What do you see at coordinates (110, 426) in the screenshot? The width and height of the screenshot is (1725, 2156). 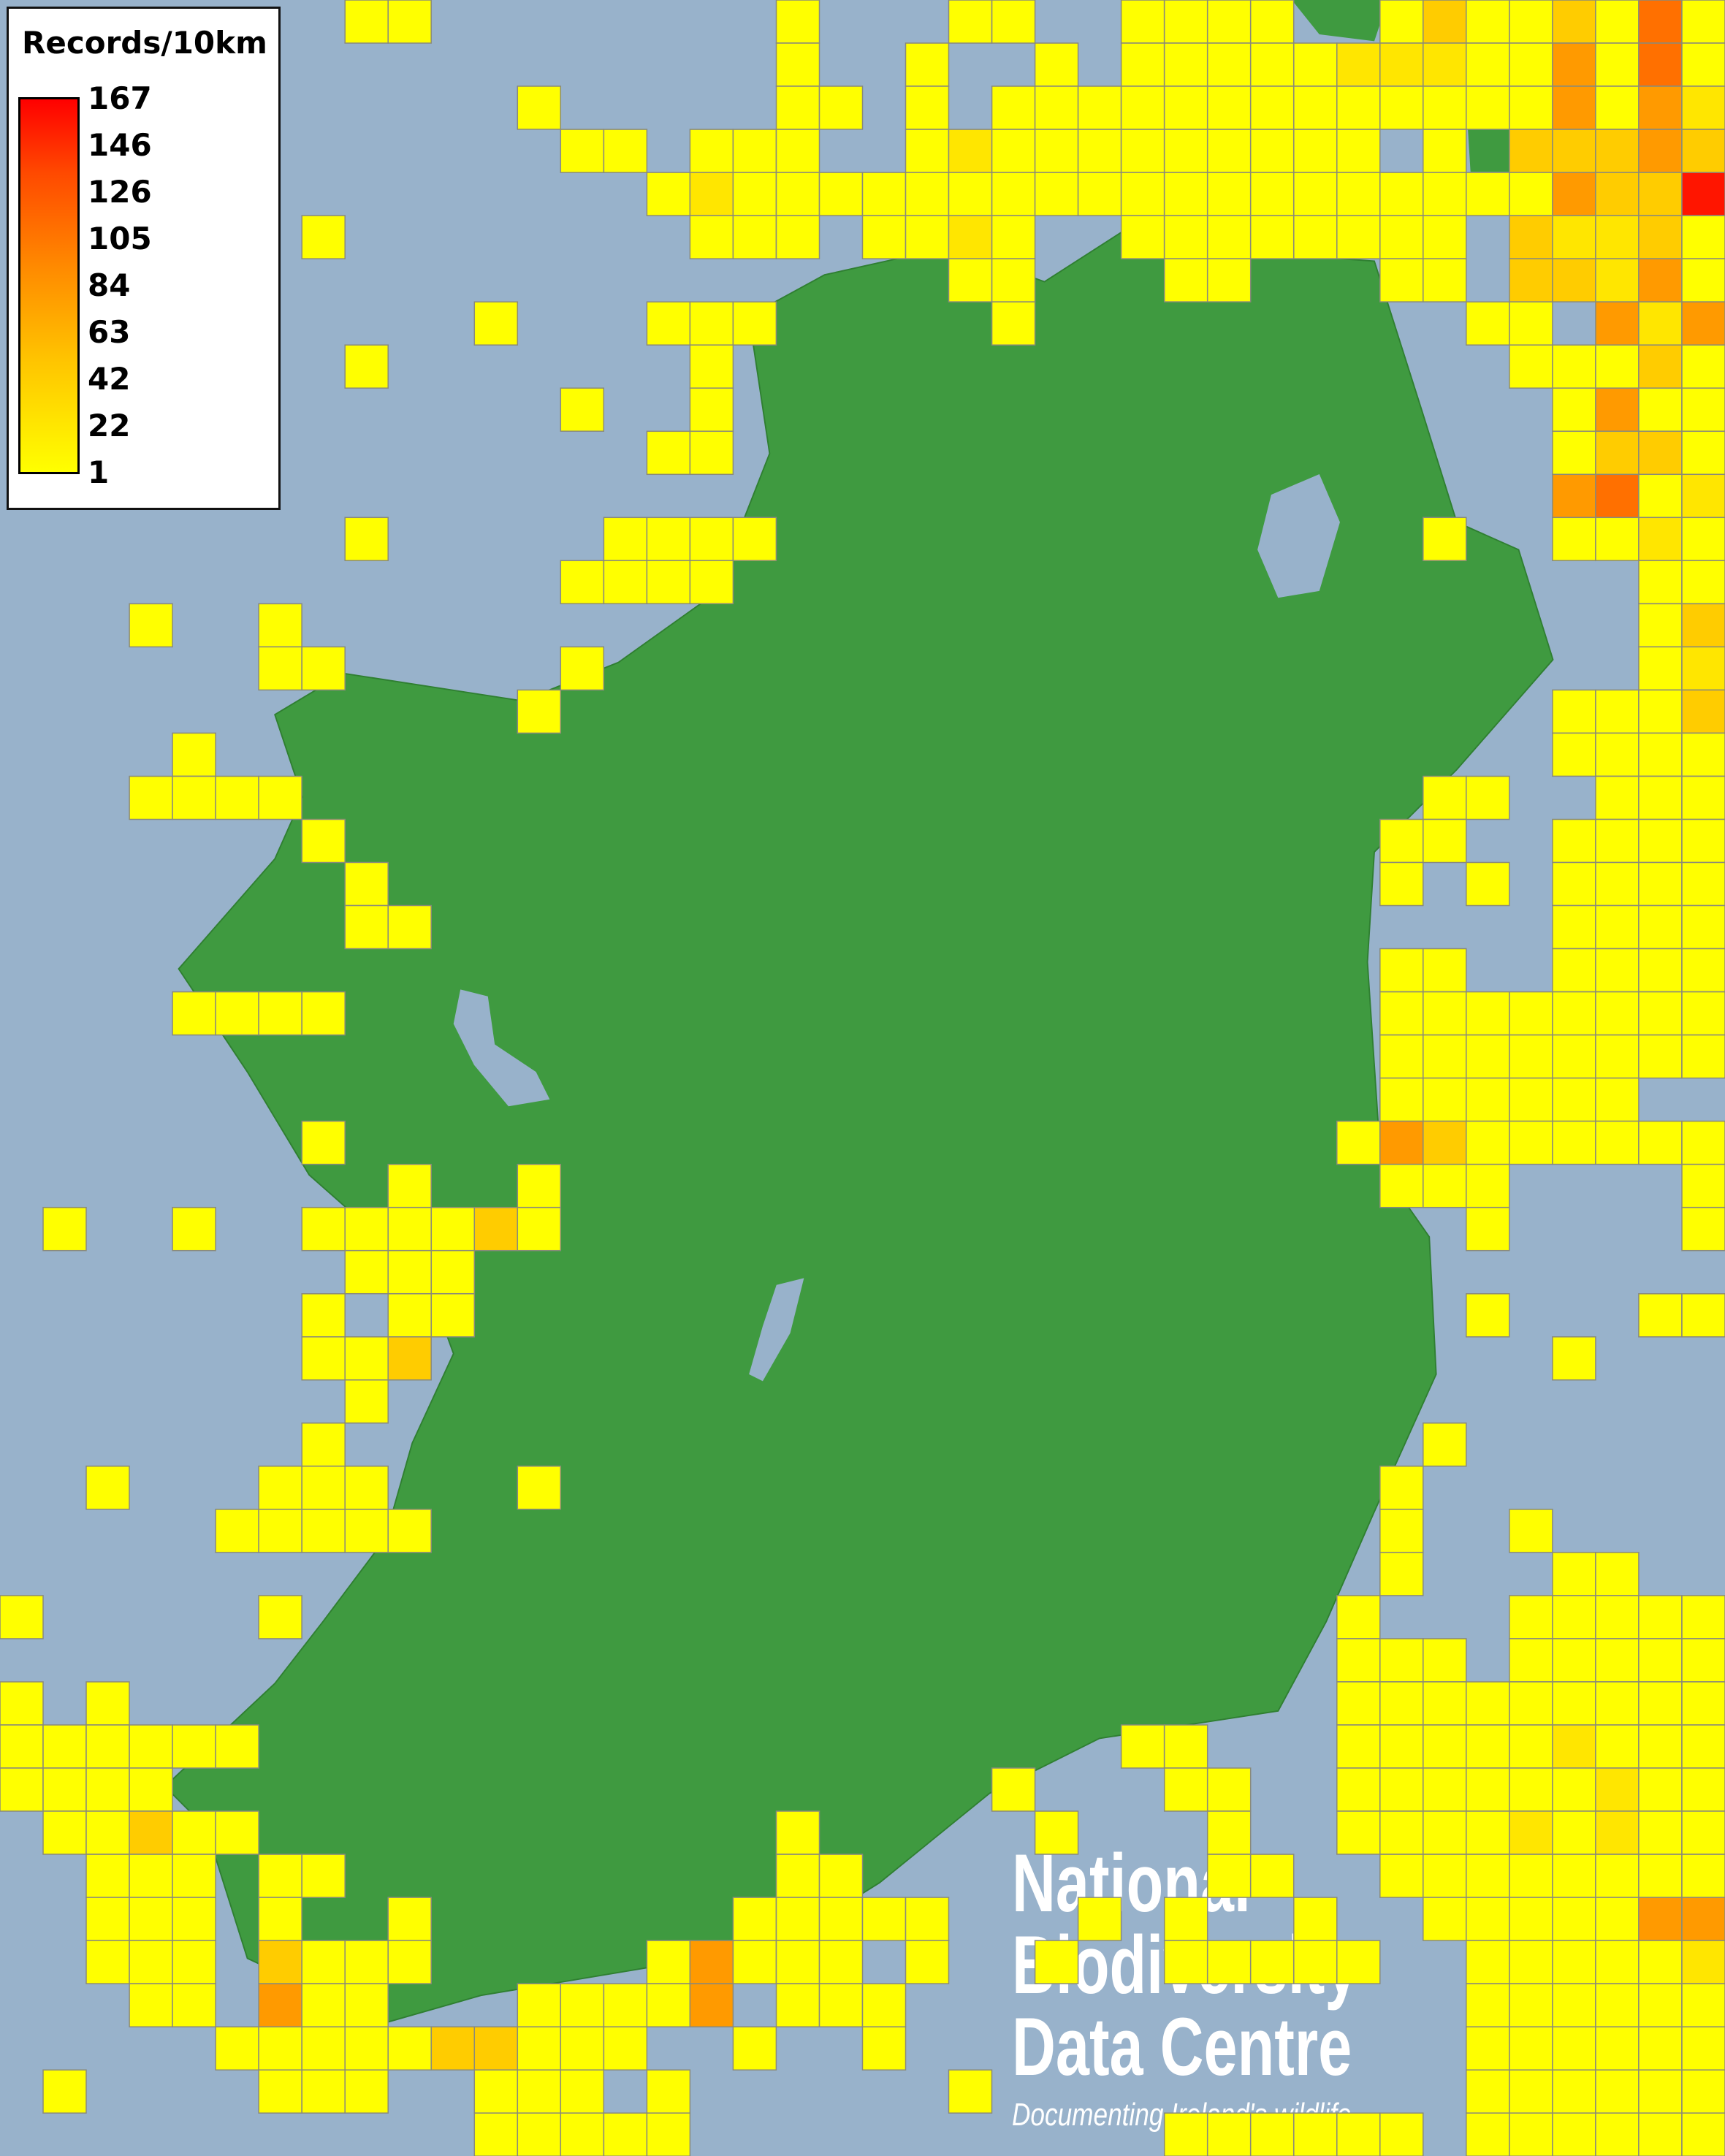 I see `legend-tick-label: 22` at bounding box center [110, 426].